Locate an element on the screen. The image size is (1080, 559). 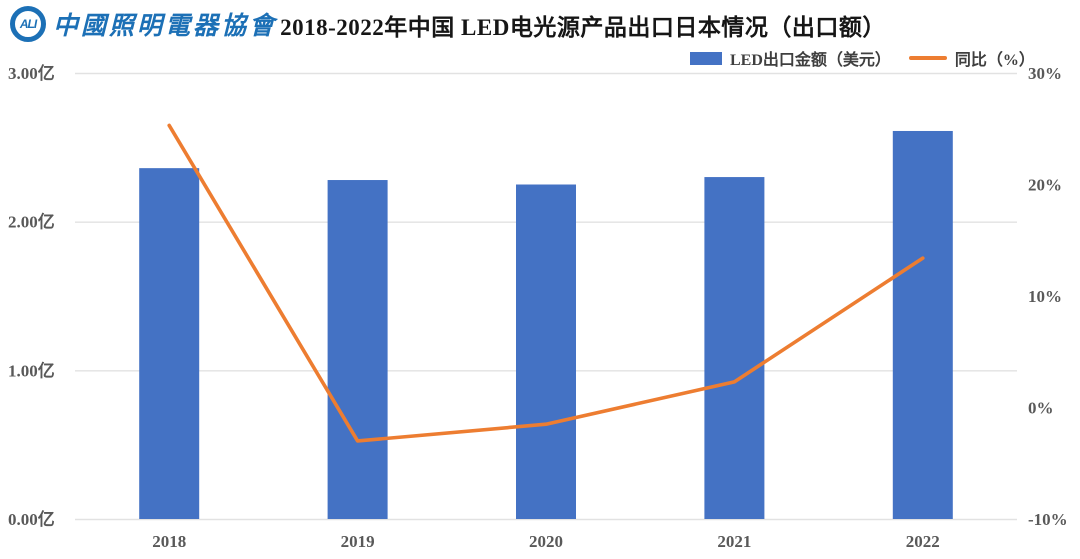
cali-logo-mark-text: ALI is located at coordinates (28, 24).